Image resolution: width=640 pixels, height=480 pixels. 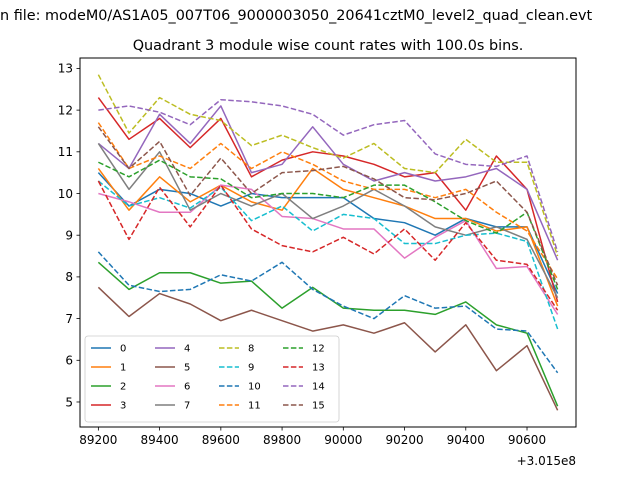 I want to click on legend-box, so click(x=212, y=379).